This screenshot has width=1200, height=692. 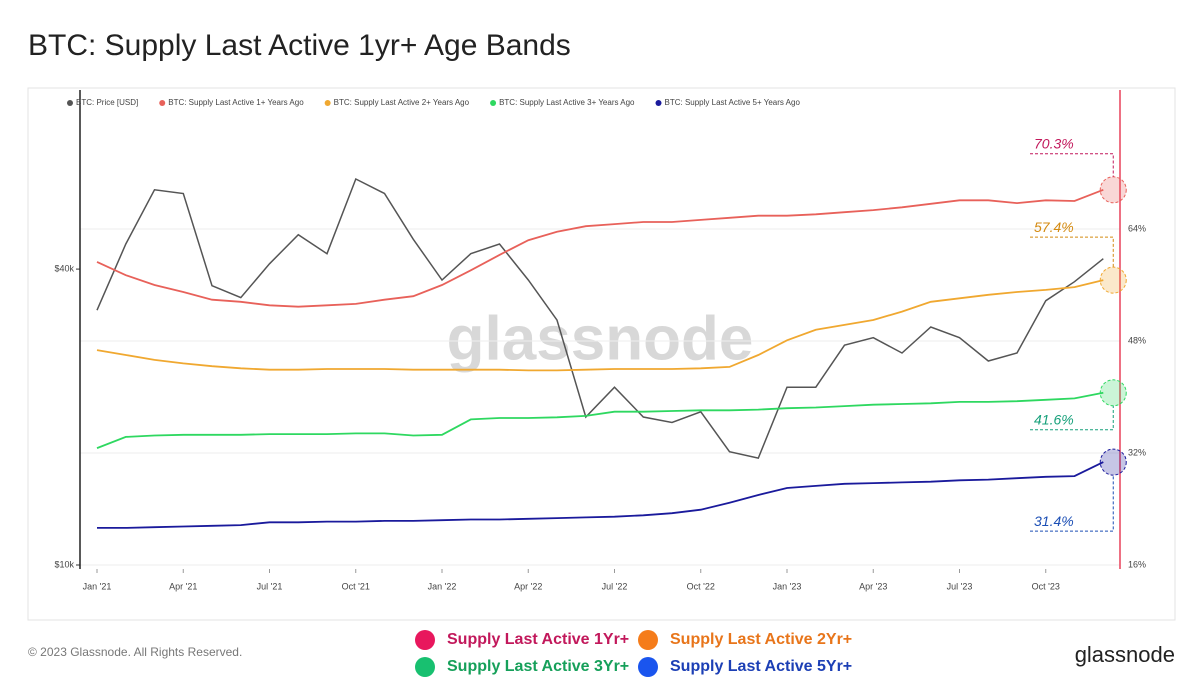 I want to click on x-tick-label: Jan '23, so click(x=787, y=586).